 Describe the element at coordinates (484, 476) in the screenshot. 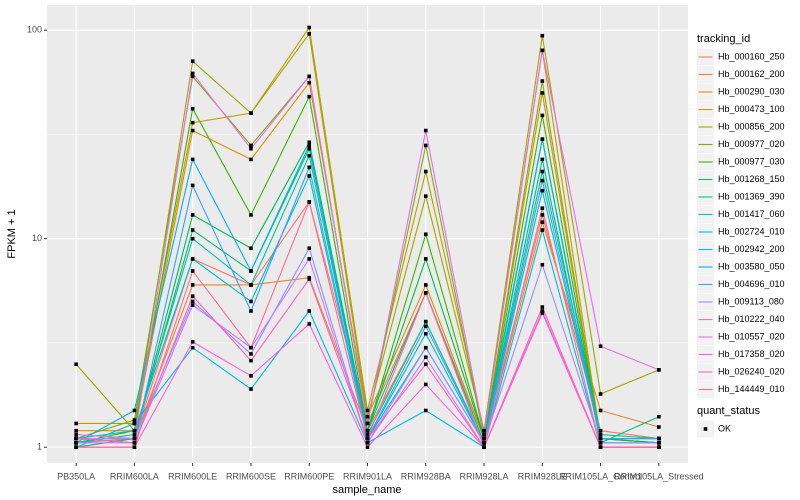

I see `x-tick-label: RRIM928LA` at that location.